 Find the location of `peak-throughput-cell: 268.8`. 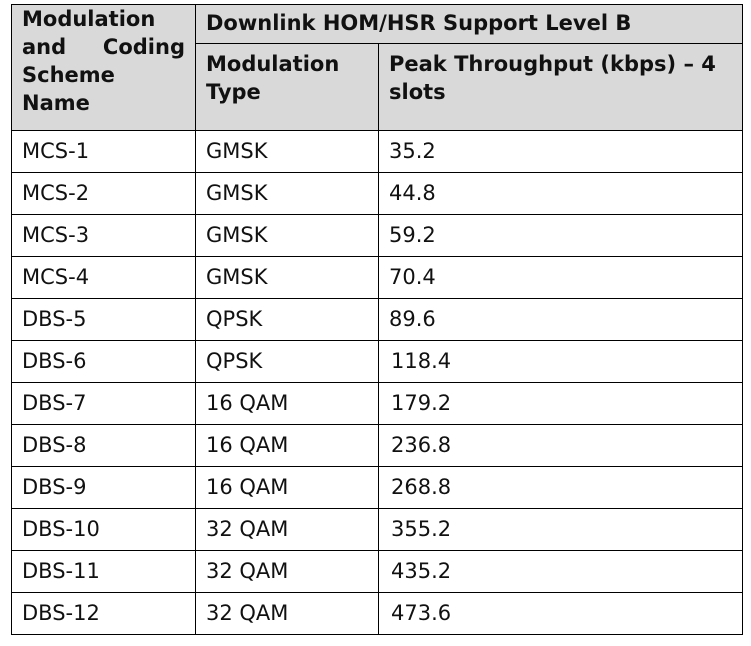

peak-throughput-cell: 268.8 is located at coordinates (560, 487).